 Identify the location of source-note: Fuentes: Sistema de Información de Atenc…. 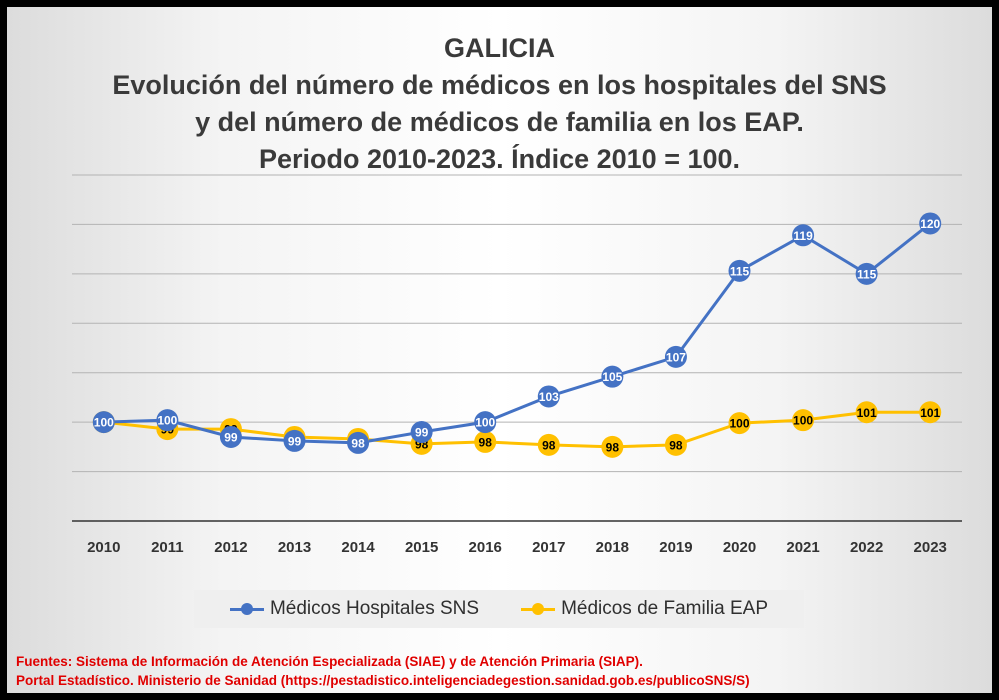
(383, 671).